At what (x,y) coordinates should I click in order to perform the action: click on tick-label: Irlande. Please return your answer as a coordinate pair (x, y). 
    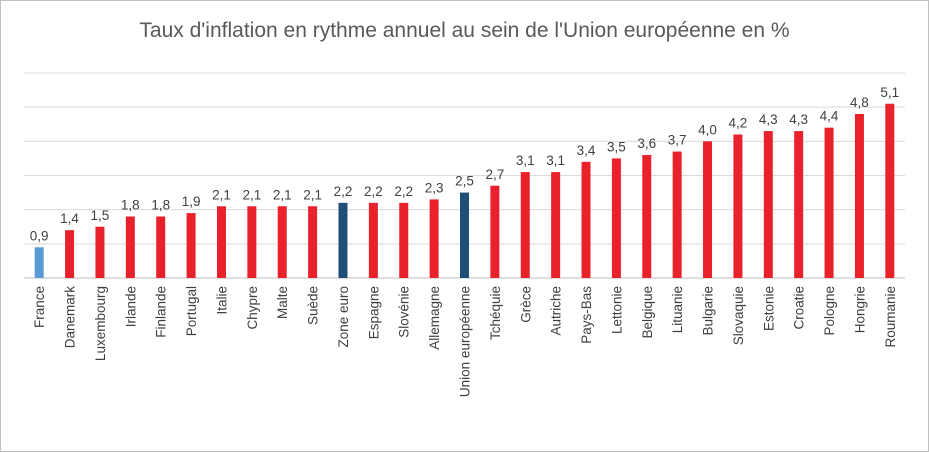
    Looking at the image, I should click on (130, 306).